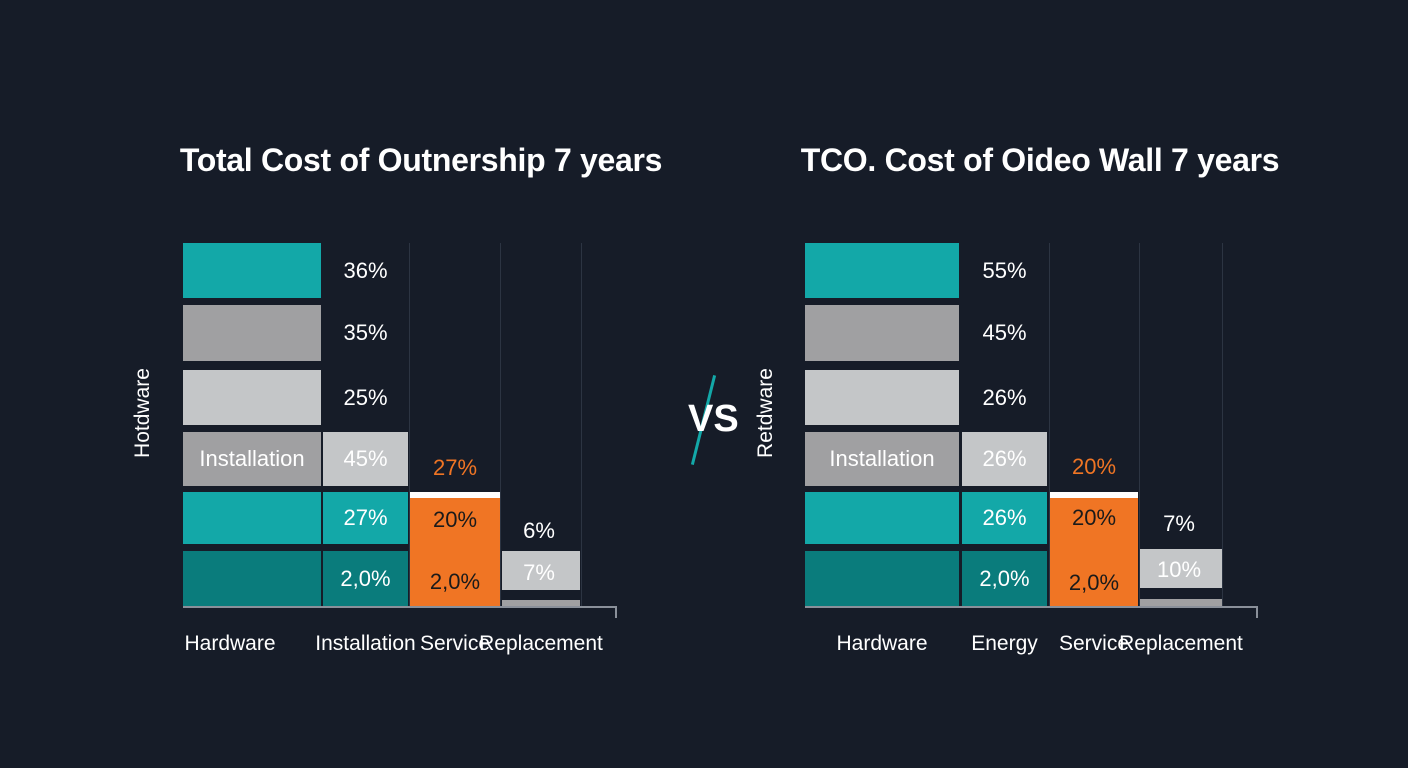 The width and height of the screenshot is (1408, 768). I want to click on x-tick-label: Energy, so click(1004, 643).